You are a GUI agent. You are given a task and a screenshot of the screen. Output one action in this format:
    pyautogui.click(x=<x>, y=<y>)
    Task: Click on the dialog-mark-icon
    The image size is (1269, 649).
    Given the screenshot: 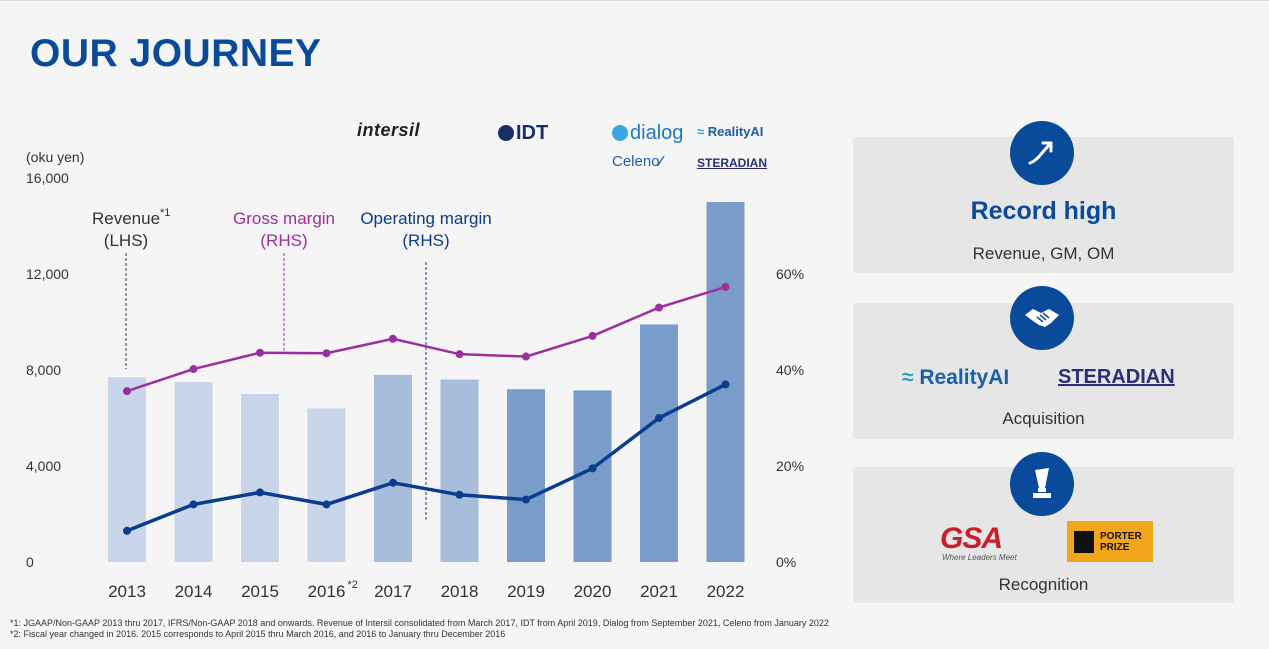 What is the action you would take?
    pyautogui.click(x=620, y=133)
    